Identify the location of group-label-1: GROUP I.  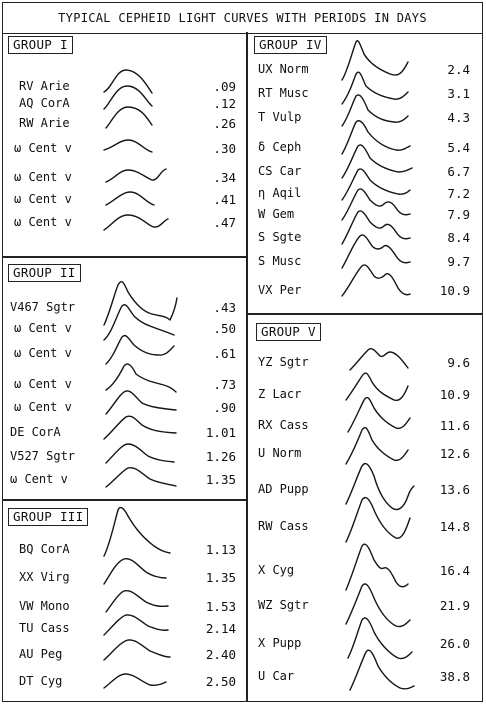
(40, 45).